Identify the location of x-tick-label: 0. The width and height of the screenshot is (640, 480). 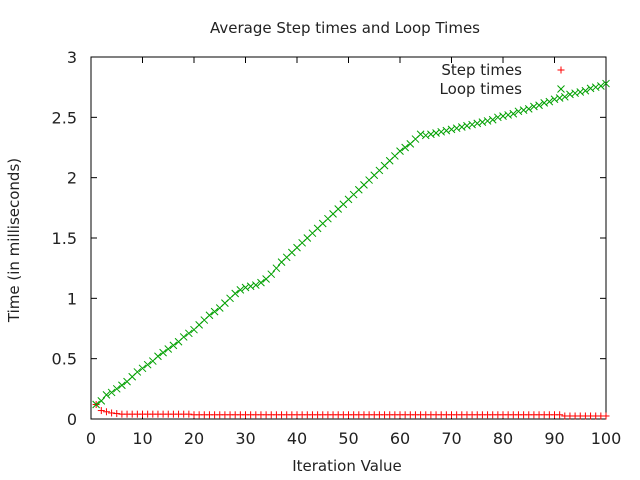
(91, 438).